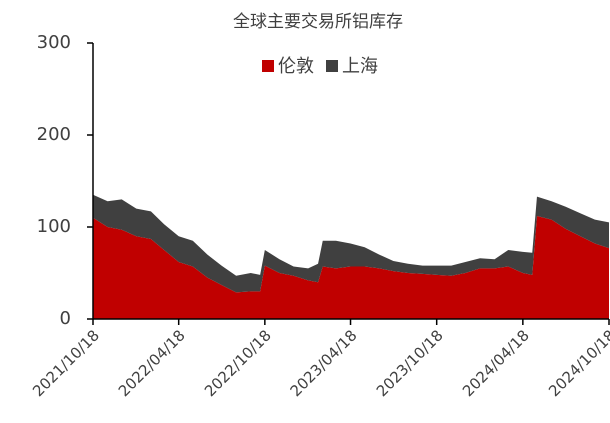  I want to click on x-tick-label: 2024/10/18, so click(577, 363).